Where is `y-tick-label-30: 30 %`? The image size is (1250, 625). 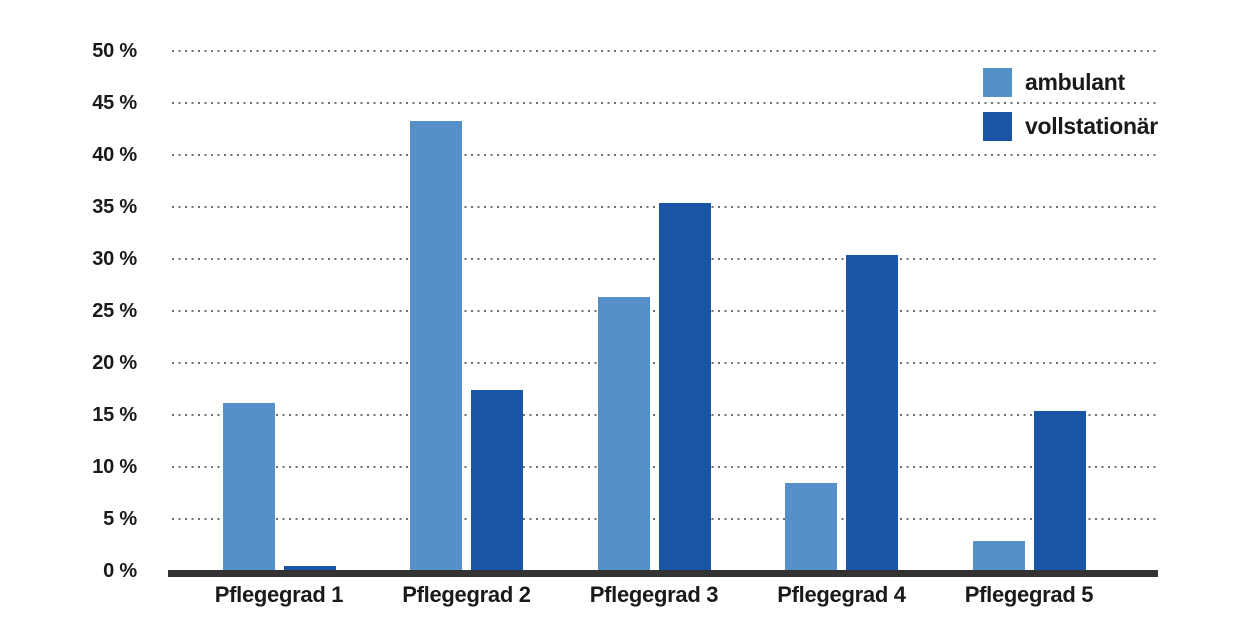
y-tick-label-30: 30 % is located at coordinates (114, 259).